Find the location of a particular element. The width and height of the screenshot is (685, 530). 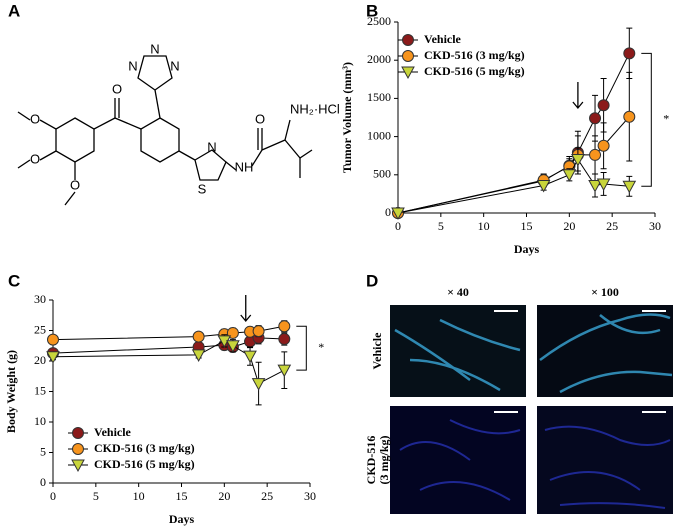

y-tick-label: 10 is located at coordinates (40, 421).